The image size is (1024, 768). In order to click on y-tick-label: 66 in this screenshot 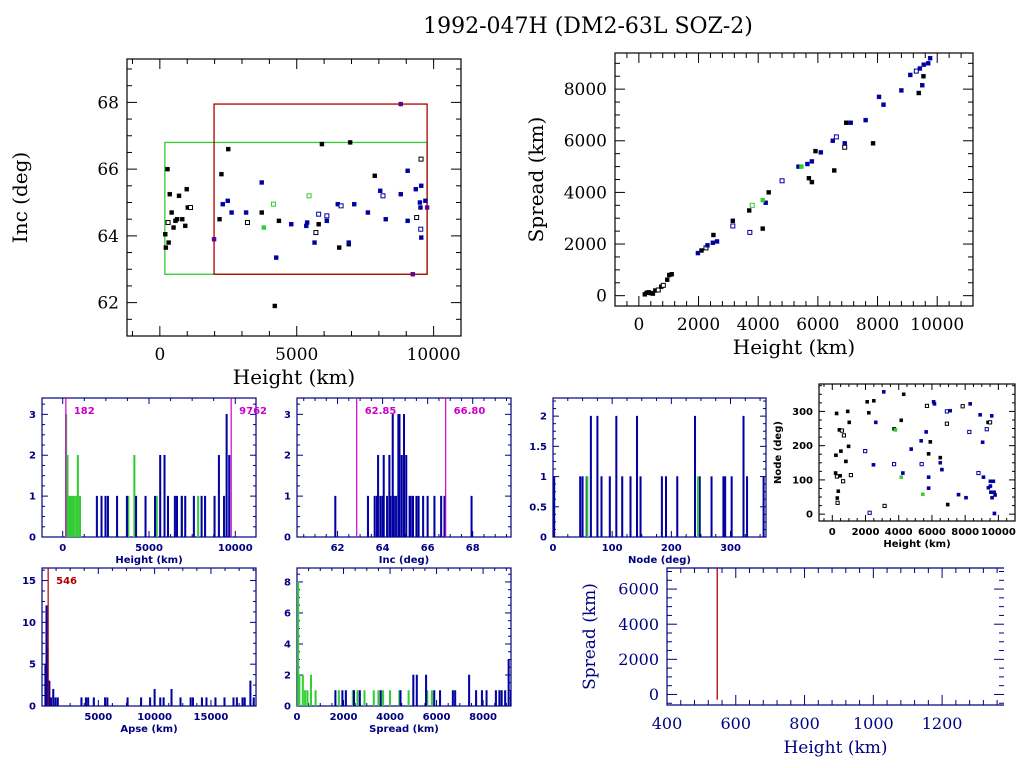, I will do `click(108, 170)`.